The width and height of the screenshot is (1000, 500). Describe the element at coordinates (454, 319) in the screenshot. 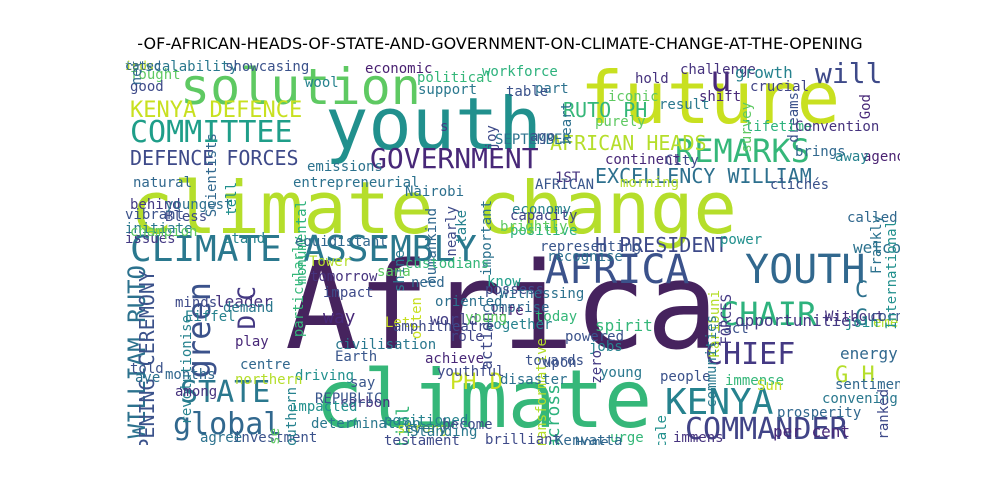

I see `cloud-word: world` at that location.